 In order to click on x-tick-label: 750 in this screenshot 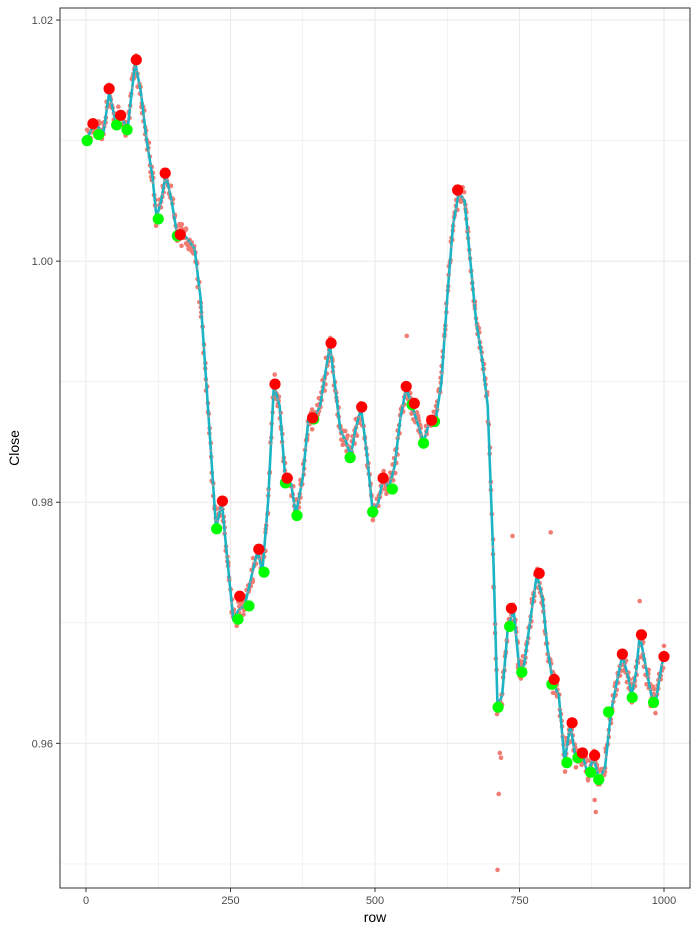, I will do `click(519, 901)`.